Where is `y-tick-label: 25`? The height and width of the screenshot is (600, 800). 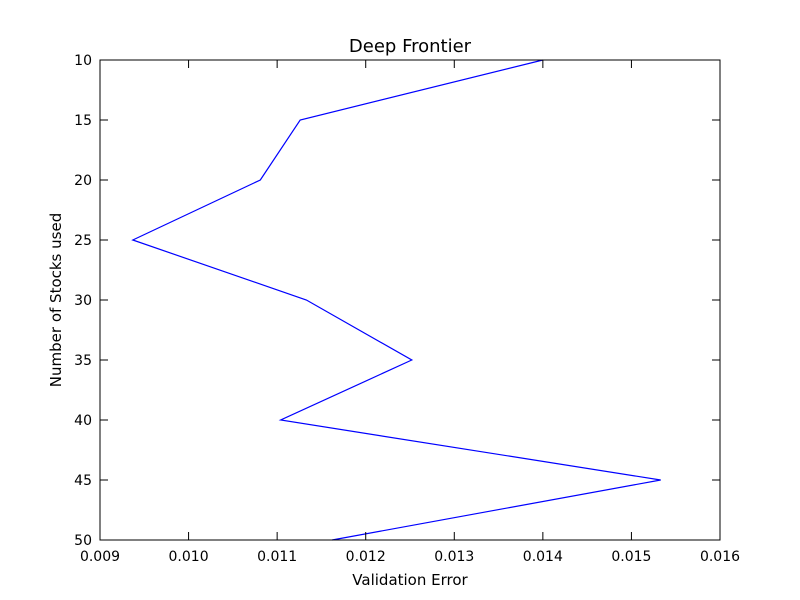 y-tick-label: 25 is located at coordinates (83, 241).